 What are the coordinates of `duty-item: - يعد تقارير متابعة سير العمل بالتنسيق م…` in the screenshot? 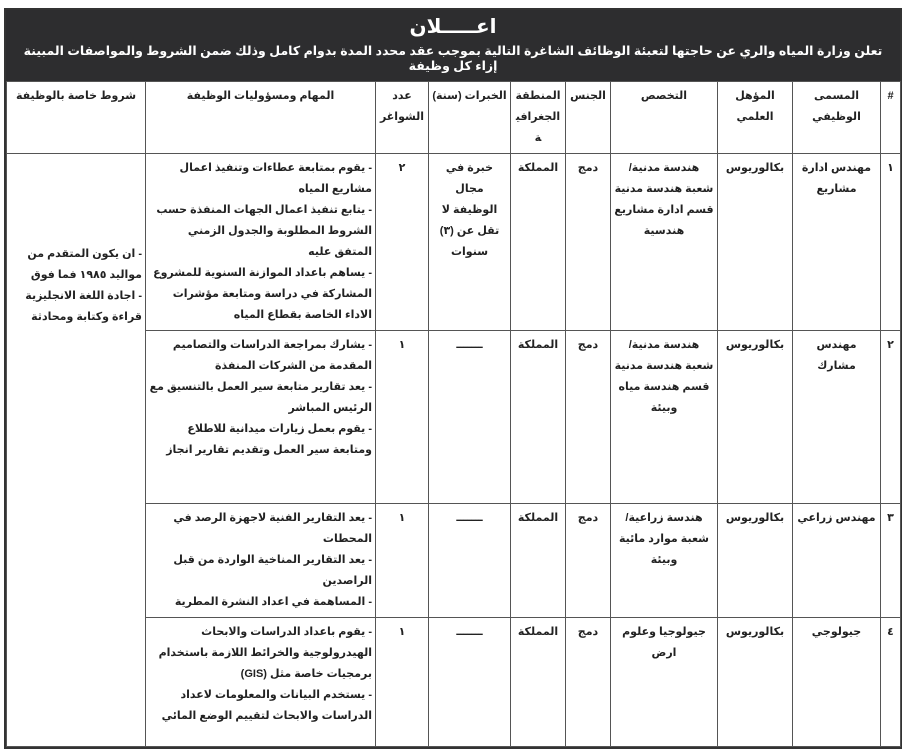 It's located at (260, 397).